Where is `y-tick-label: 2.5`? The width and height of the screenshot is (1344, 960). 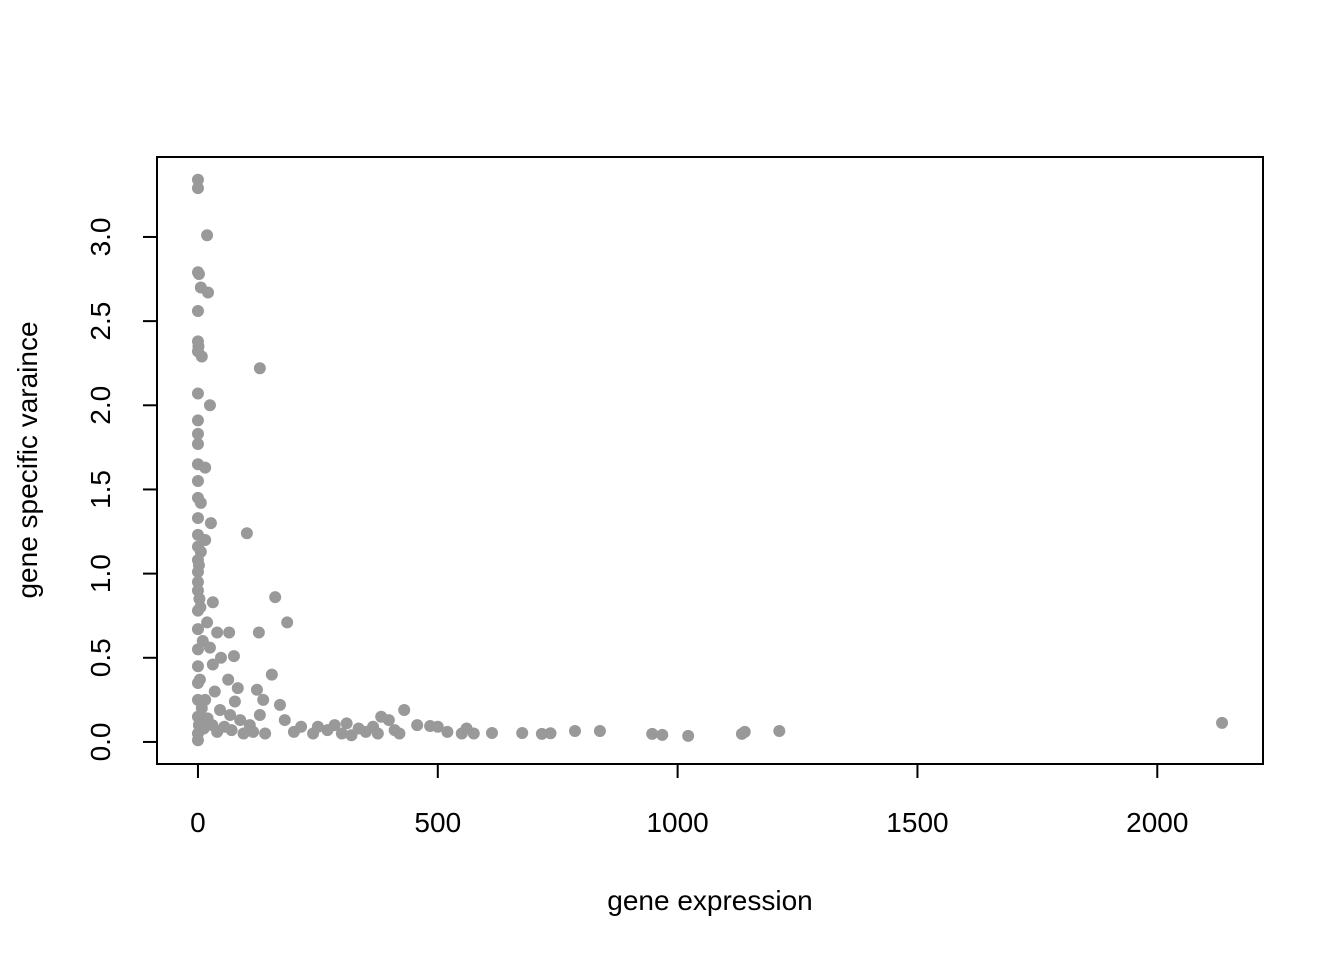
y-tick-label: 2.5 is located at coordinates (100, 321).